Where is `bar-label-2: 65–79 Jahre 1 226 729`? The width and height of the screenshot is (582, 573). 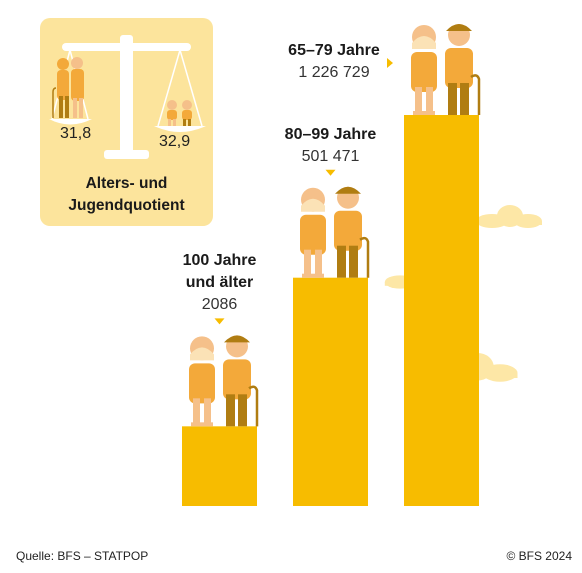
bar-label-2: 65–79 Jahre 1 226 729 is located at coordinates (334, 62).